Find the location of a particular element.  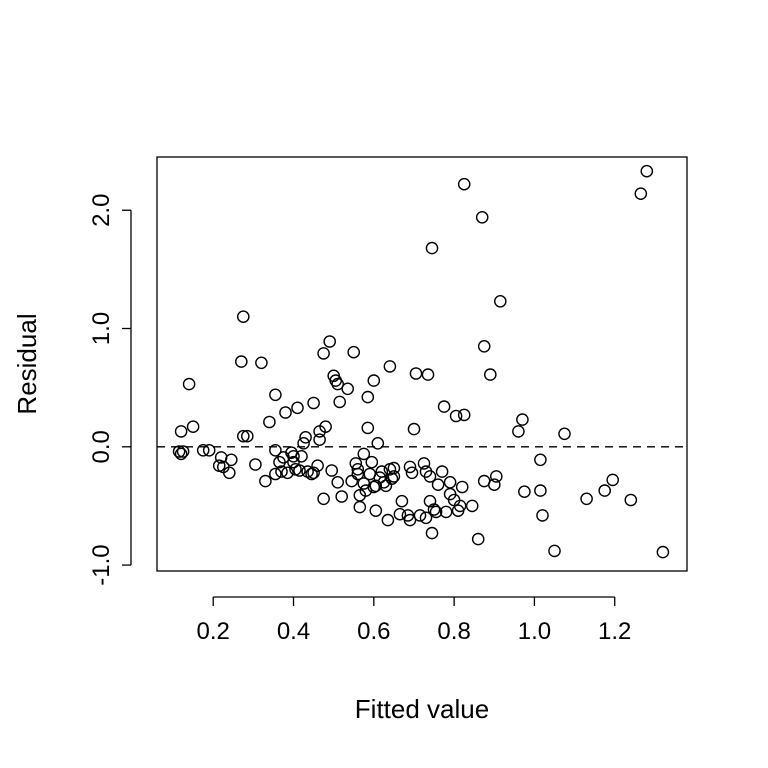

y-tick-label: 1.0 is located at coordinates (101, 328).